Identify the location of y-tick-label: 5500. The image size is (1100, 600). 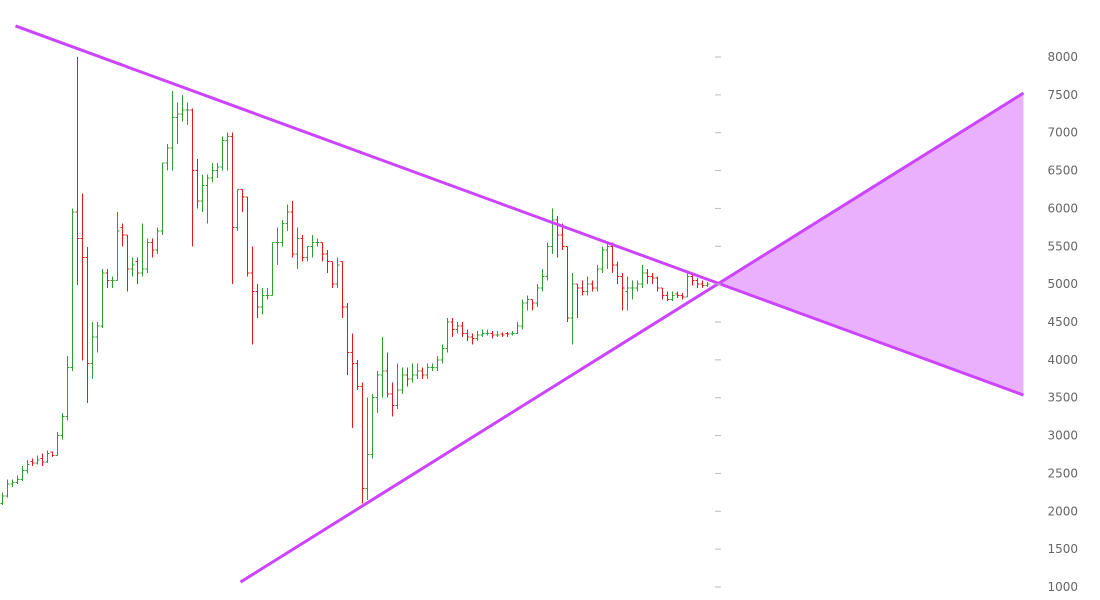
(1062, 246).